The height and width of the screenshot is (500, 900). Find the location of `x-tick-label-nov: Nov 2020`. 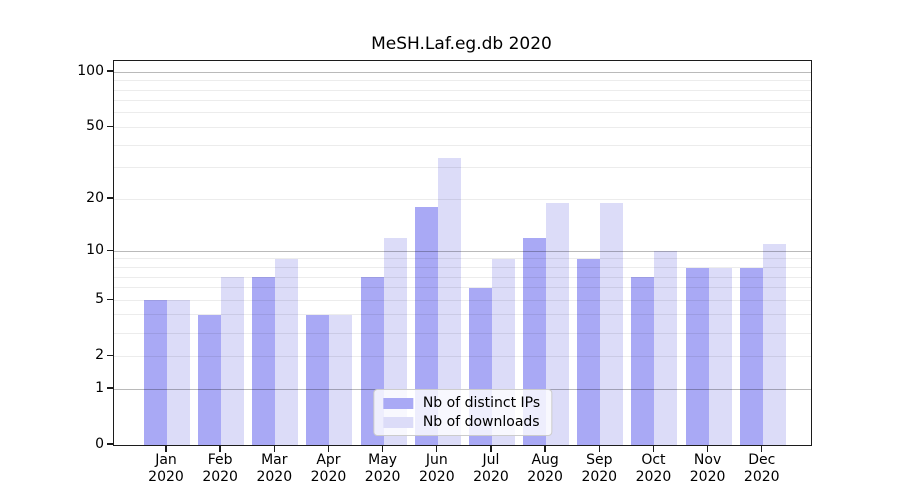

x-tick-label-nov: Nov 2020 is located at coordinates (707, 468).